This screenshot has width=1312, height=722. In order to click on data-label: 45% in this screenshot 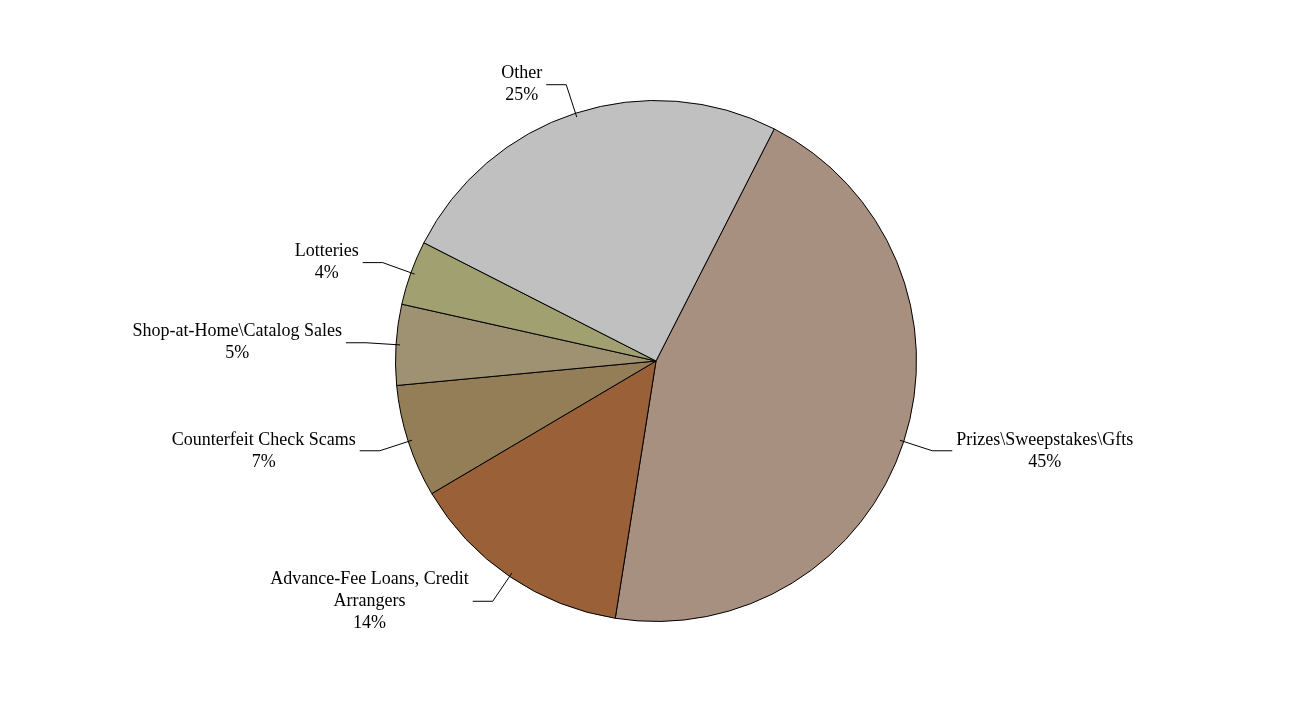, I will do `click(1045, 460)`.